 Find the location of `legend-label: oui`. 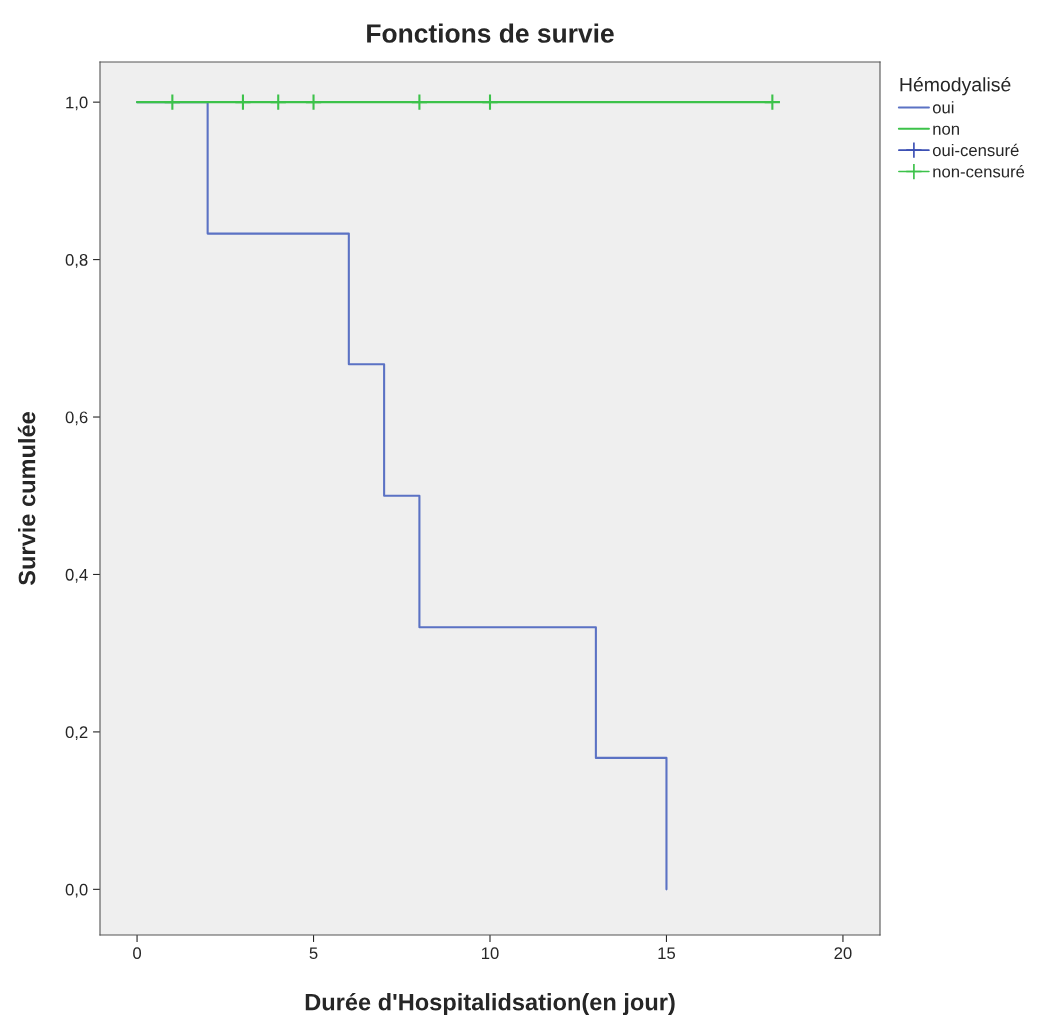

legend-label: oui is located at coordinates (943, 107).